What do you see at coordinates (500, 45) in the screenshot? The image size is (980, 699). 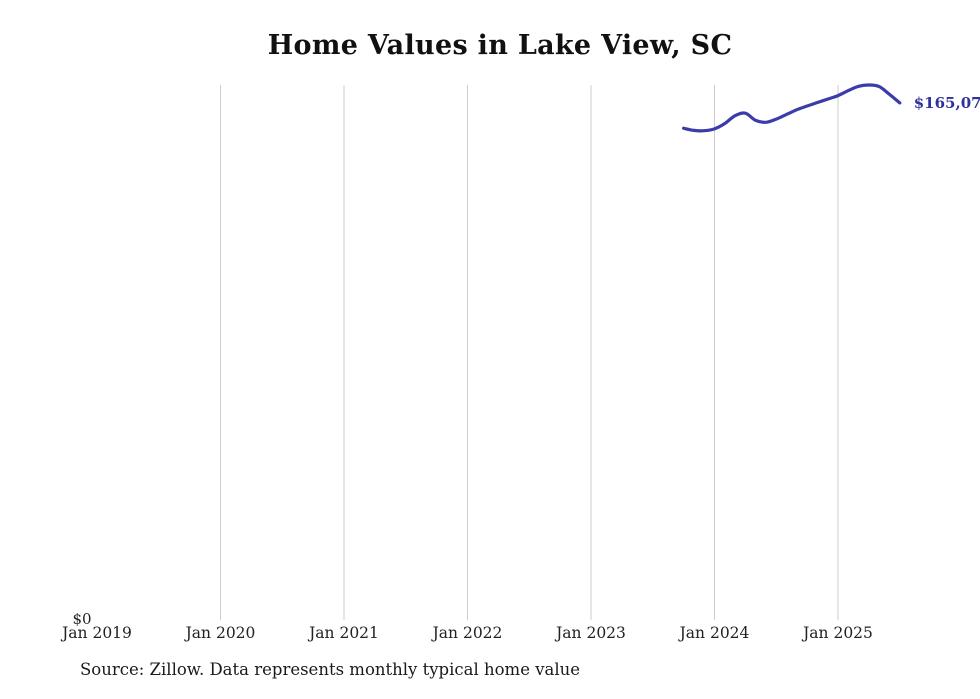 I see `chart-title: Home Values in Lake View, SC` at bounding box center [500, 45].